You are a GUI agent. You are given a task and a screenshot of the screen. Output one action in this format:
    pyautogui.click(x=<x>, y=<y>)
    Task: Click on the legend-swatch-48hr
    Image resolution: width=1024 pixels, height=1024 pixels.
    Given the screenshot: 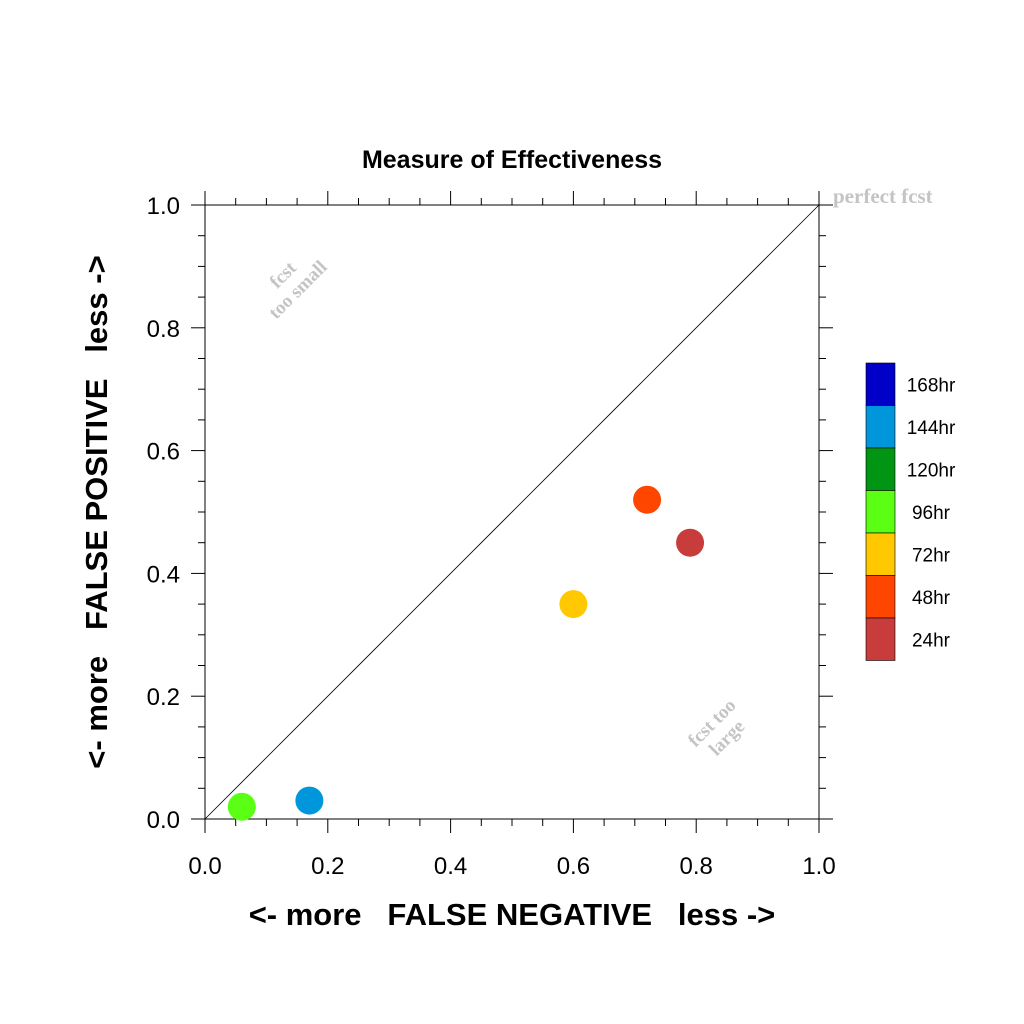 What is the action you would take?
    pyautogui.click(x=880, y=597)
    